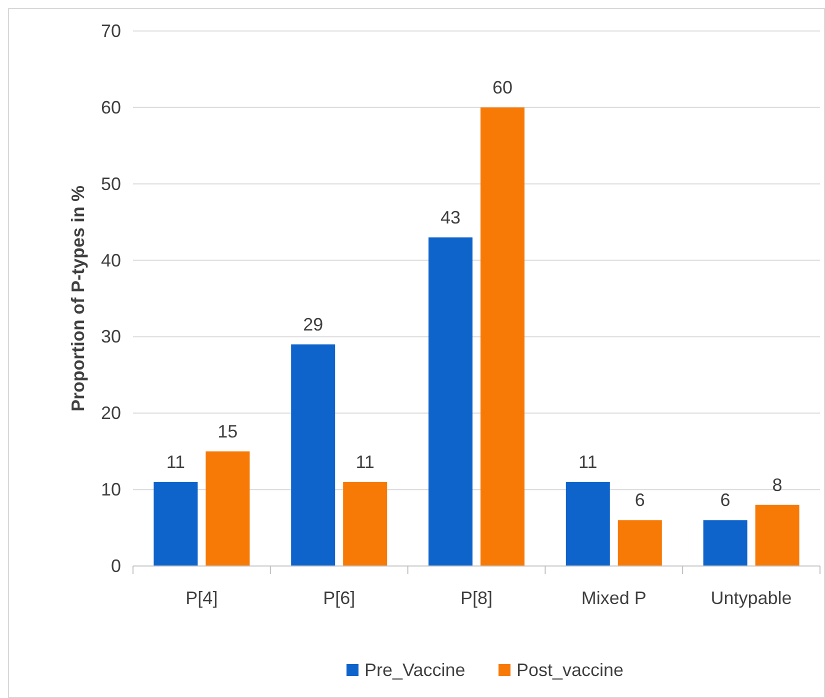 This screenshot has width=825, height=698. What do you see at coordinates (78, 298) in the screenshot?
I see `y-axis-title: Proportion of P-types in %` at bounding box center [78, 298].